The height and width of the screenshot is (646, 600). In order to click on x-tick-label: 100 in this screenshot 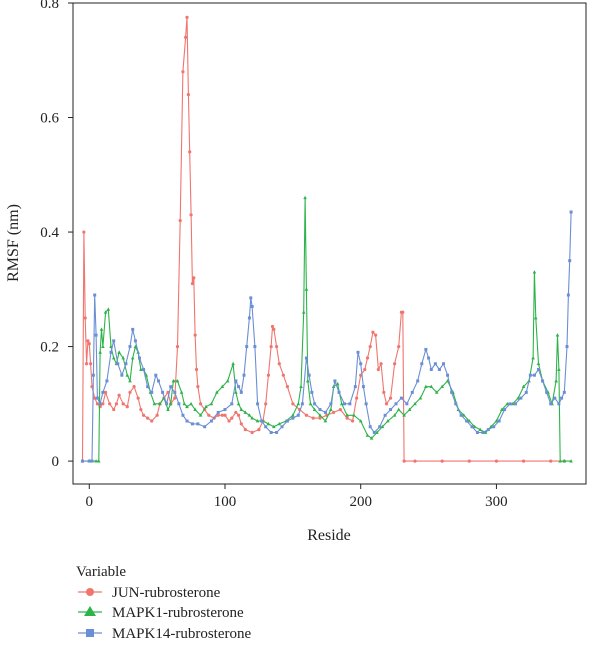, I will do `click(225, 502)`.